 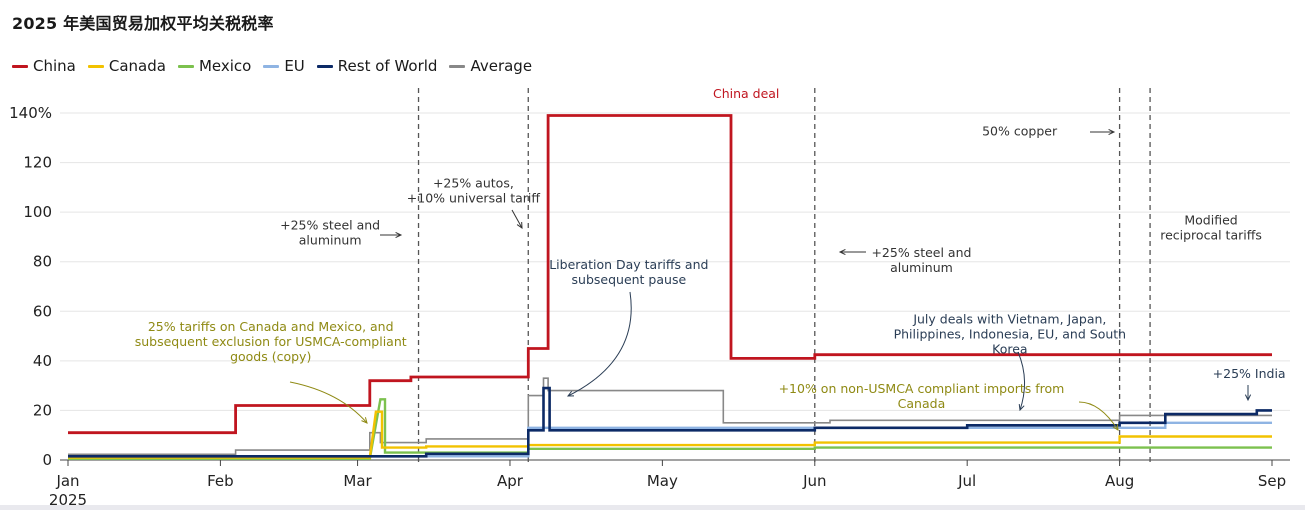 What do you see at coordinates (328, 402) in the screenshot?
I see `arrow-usmca` at bounding box center [328, 402].